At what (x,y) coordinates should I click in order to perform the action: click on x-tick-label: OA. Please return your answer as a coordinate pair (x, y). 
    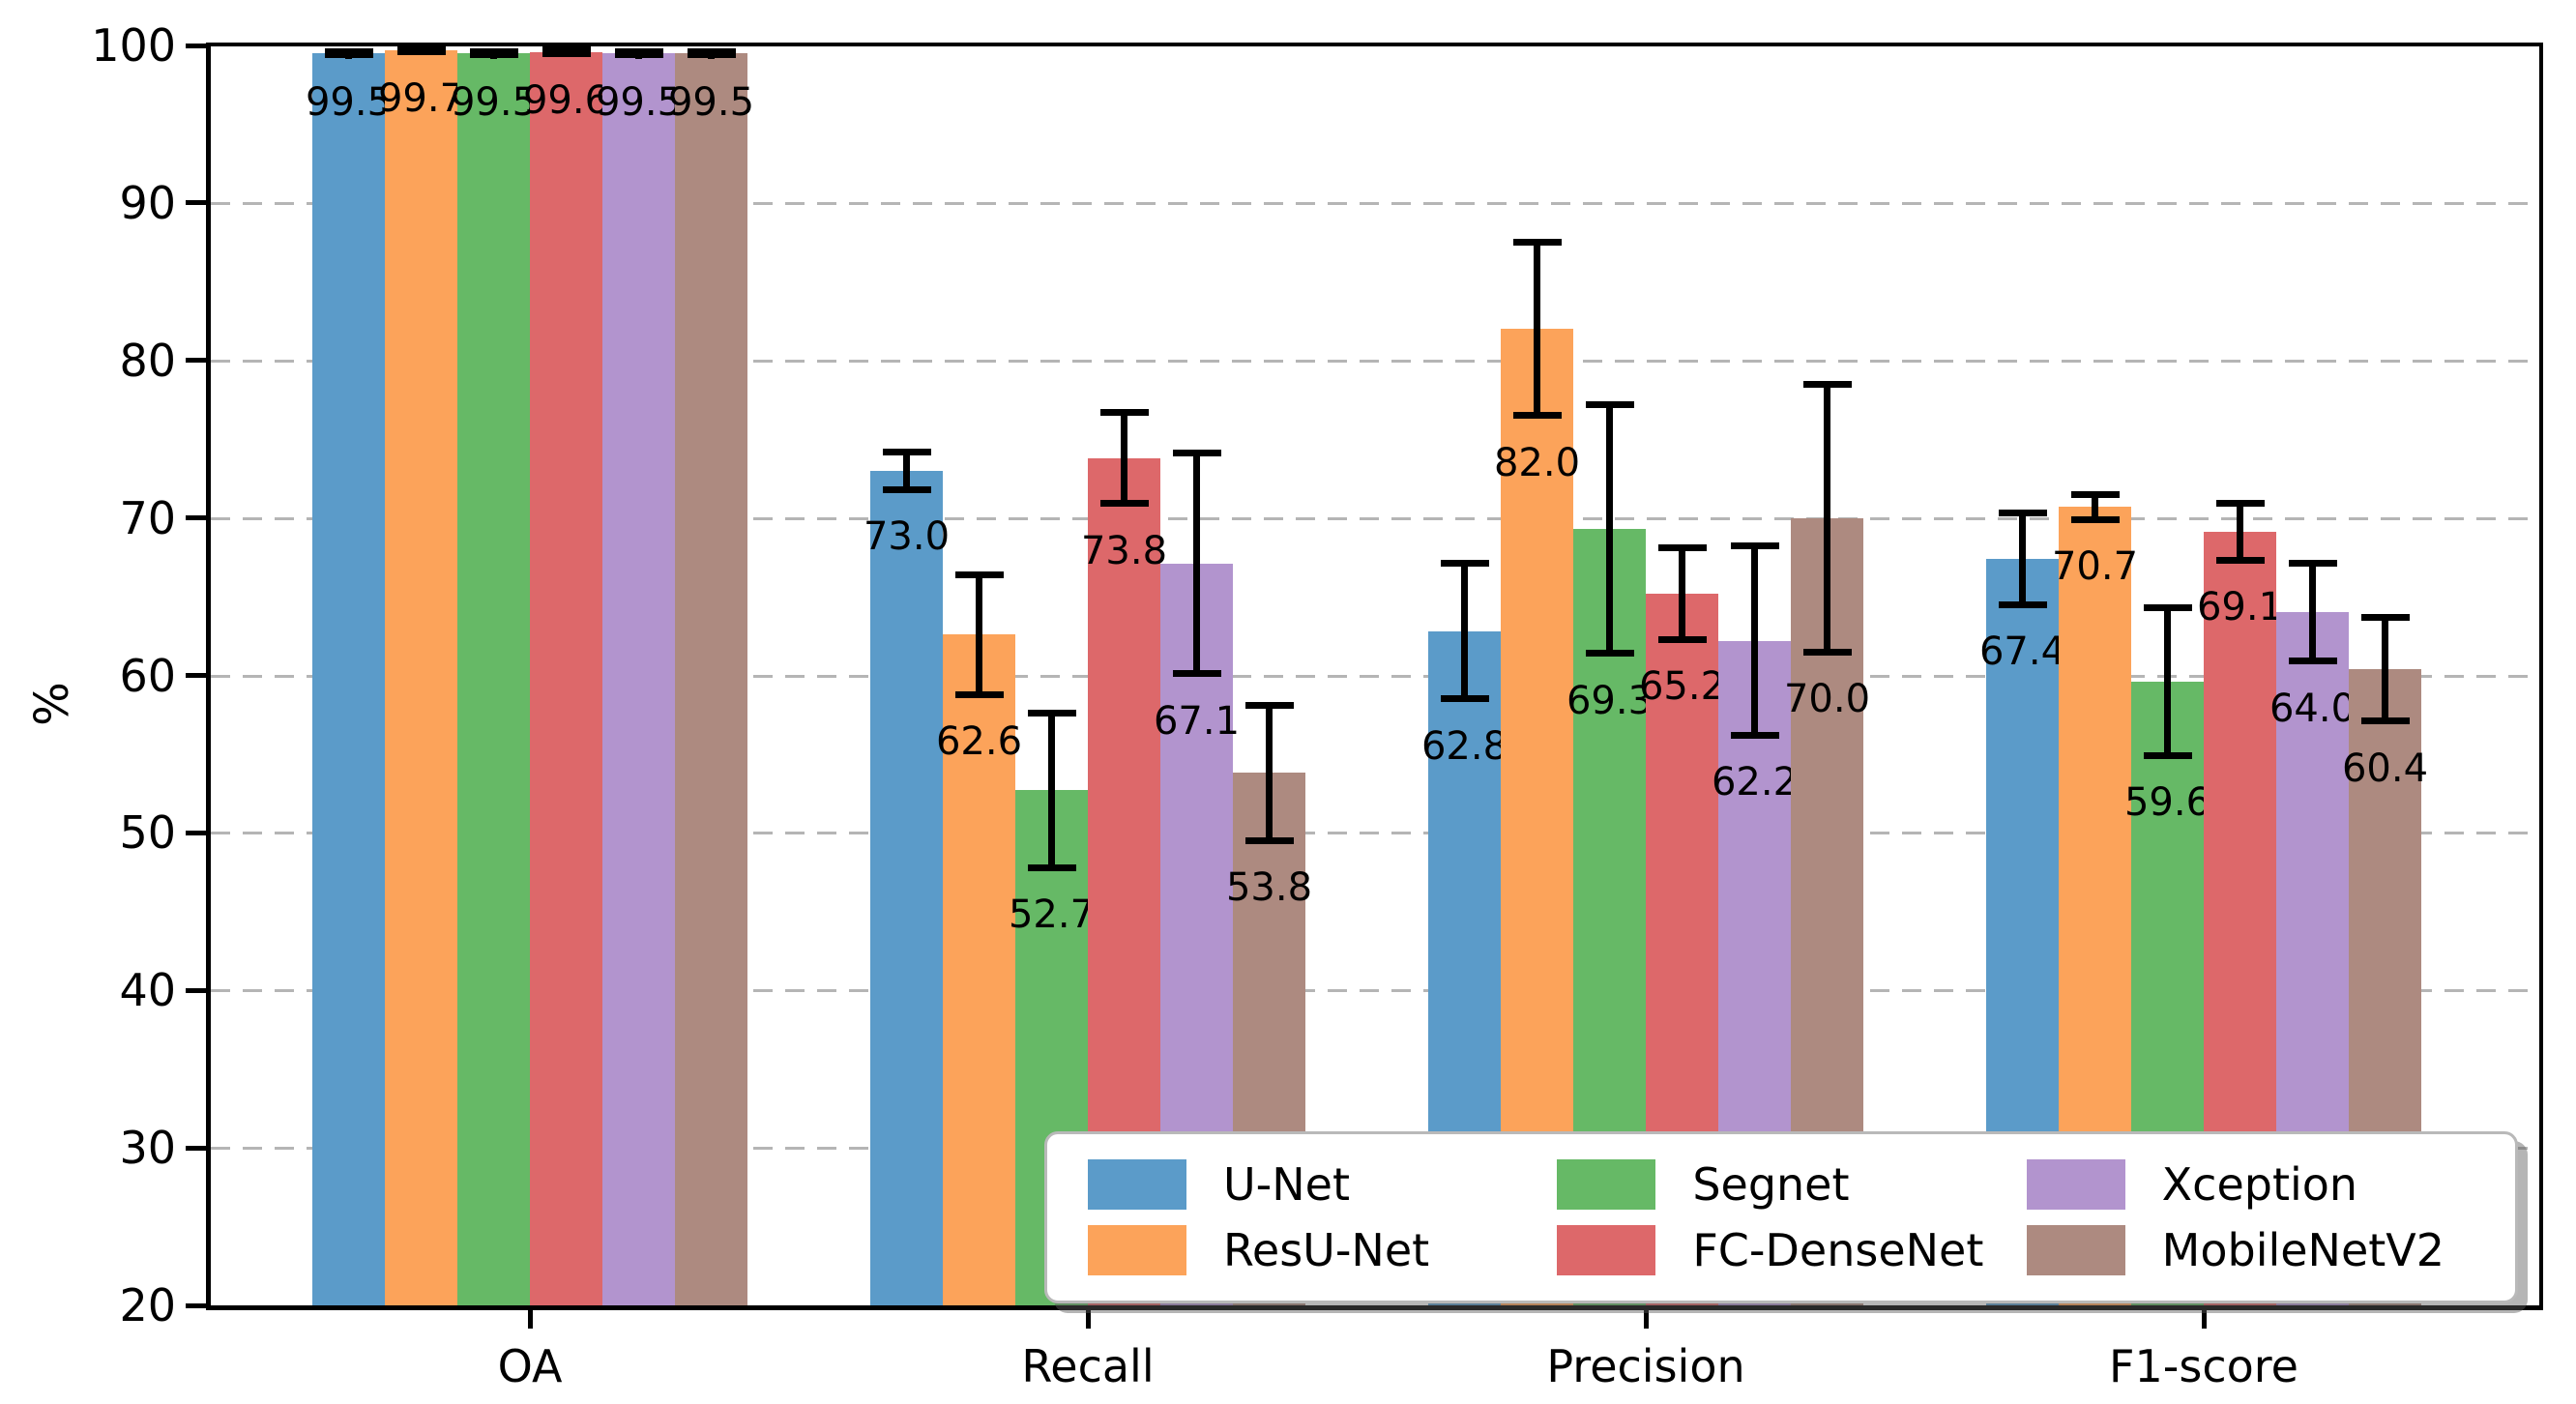
    Looking at the image, I should click on (530, 1366).